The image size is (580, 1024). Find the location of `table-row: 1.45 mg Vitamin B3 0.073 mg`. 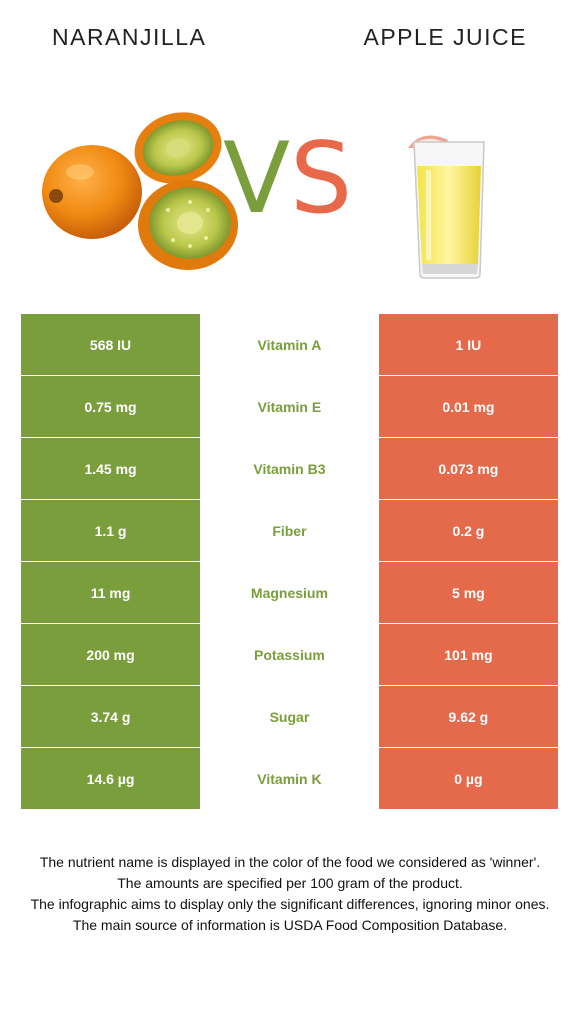

table-row: 1.45 mg Vitamin B3 0.073 mg is located at coordinates (289, 468).